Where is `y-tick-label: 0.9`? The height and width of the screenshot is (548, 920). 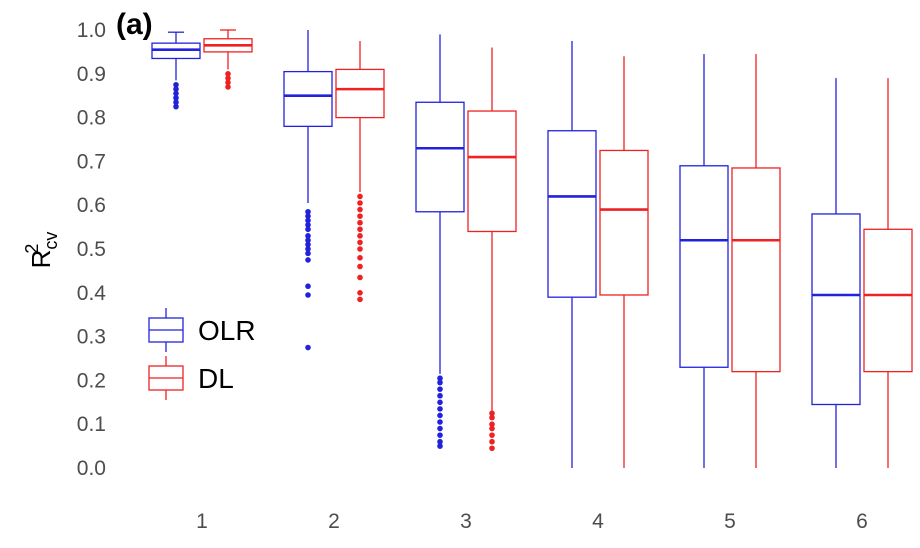
y-tick-label: 0.9 is located at coordinates (91, 74).